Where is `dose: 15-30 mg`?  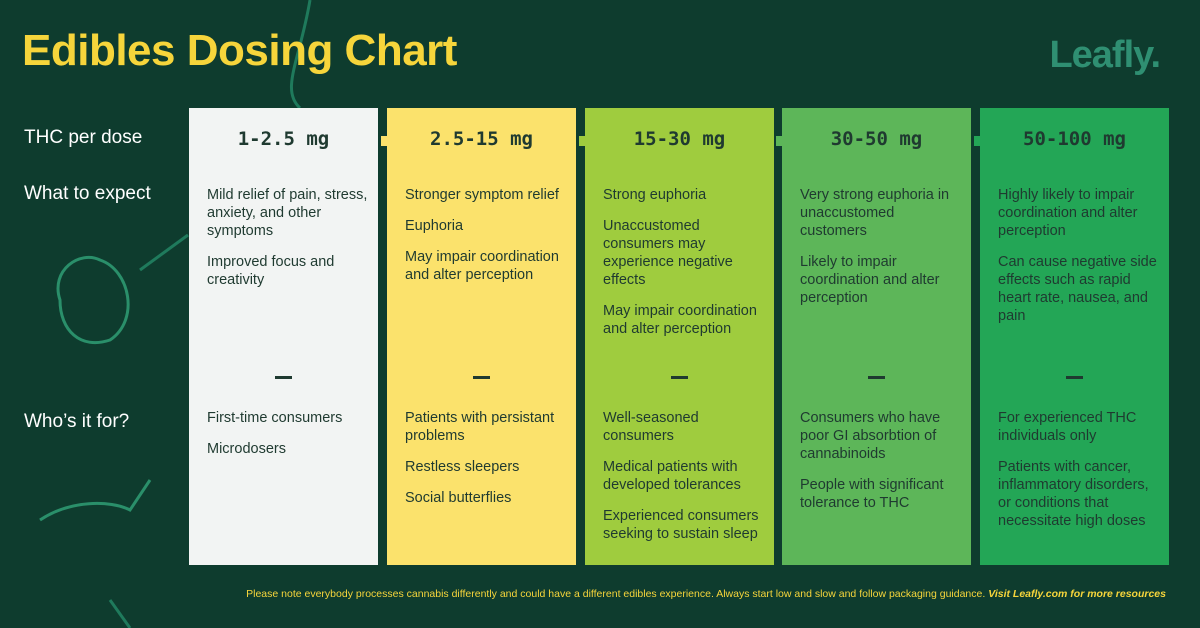 dose: 15-30 mg is located at coordinates (679, 139).